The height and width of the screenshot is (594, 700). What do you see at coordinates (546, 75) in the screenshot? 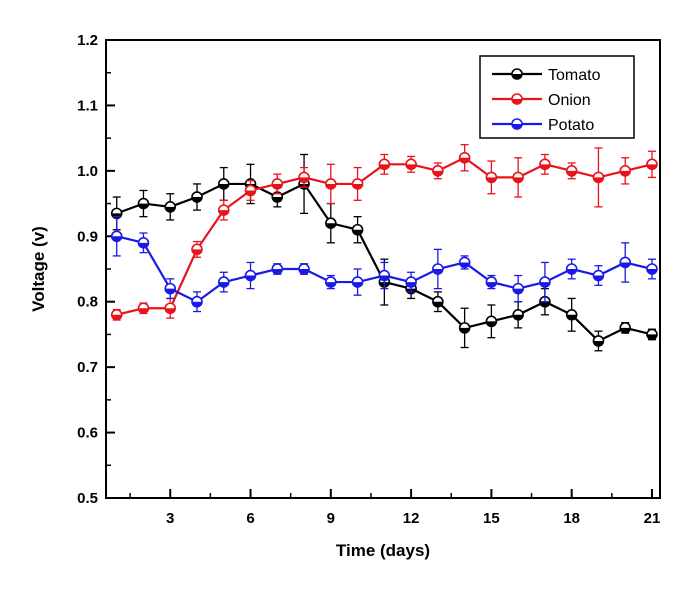
I see `legend-item-tomato: Tomato` at bounding box center [546, 75].